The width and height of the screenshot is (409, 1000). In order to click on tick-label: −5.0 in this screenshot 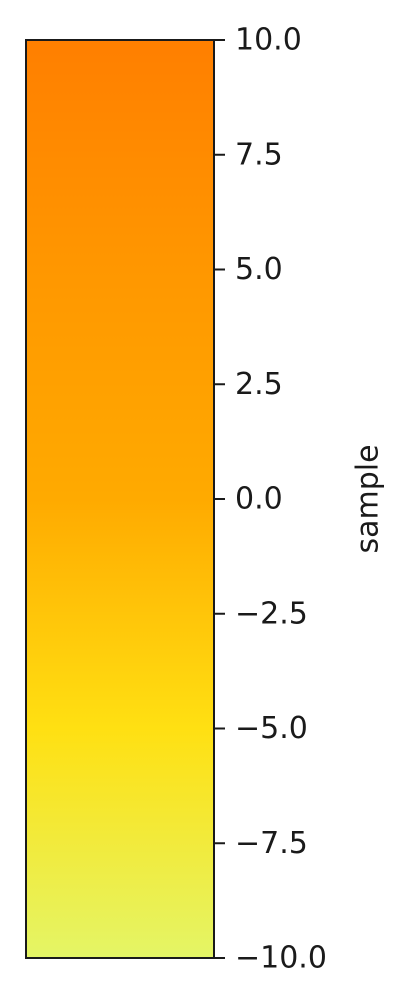, I will do `click(271, 728)`.